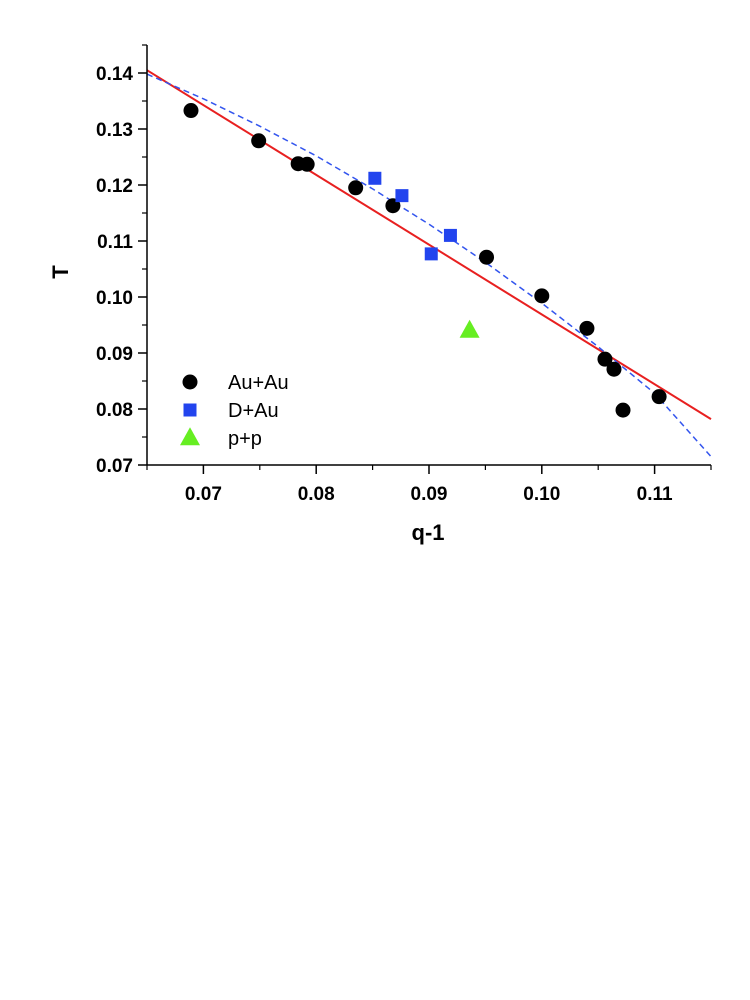 This screenshot has height=1000, width=750. I want to click on legend-marker-d-au, so click(190, 410).